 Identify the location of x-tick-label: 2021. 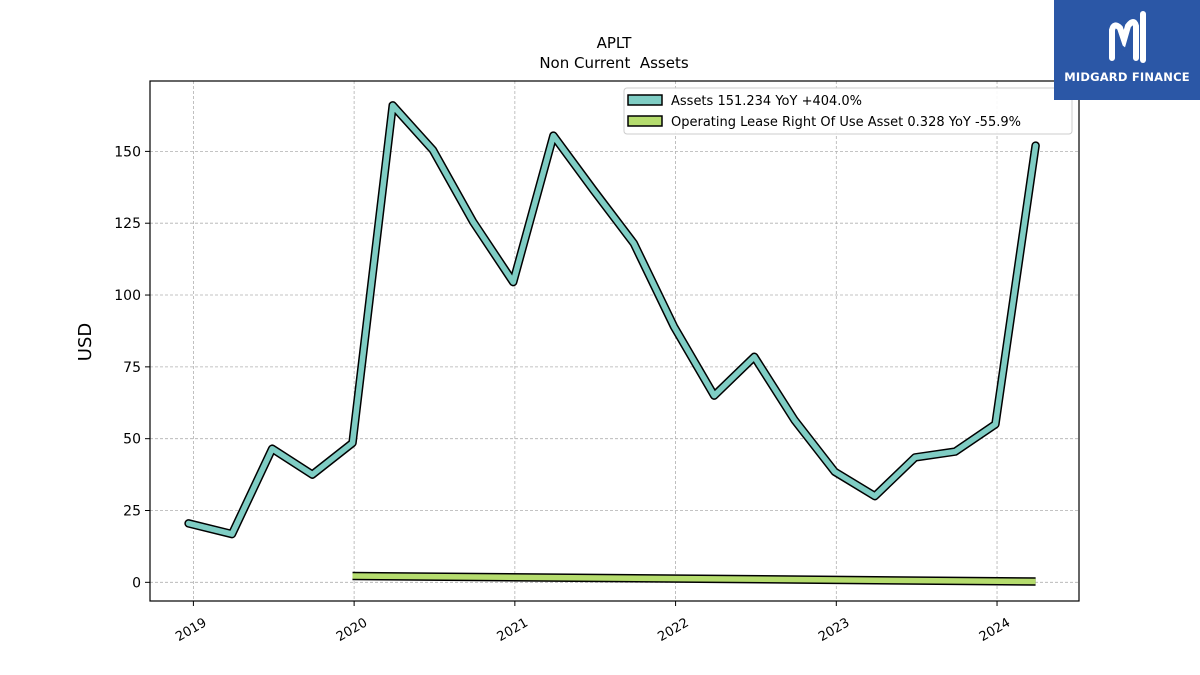
(513, 630).